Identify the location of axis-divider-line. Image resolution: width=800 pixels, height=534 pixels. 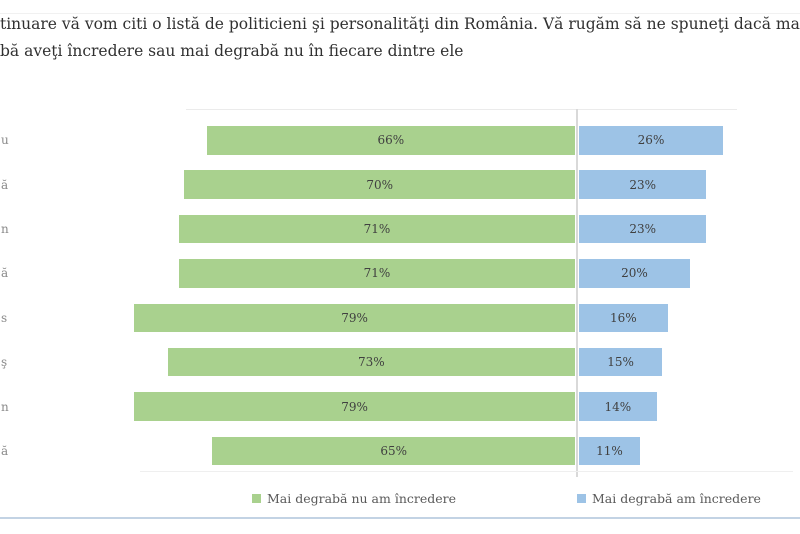
(577, 293).